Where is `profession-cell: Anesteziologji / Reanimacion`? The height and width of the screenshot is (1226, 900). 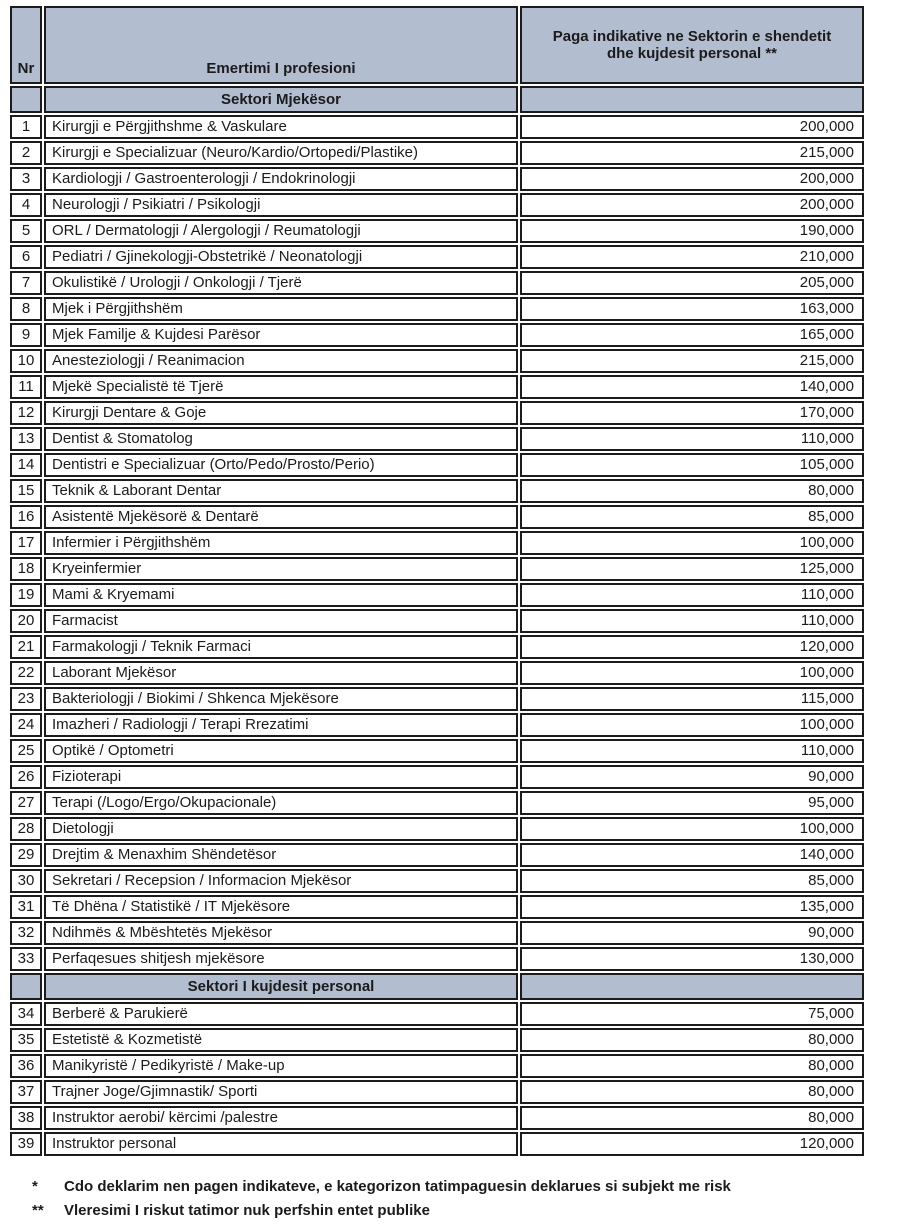 profession-cell: Anesteziologji / Reanimacion is located at coordinates (281, 361).